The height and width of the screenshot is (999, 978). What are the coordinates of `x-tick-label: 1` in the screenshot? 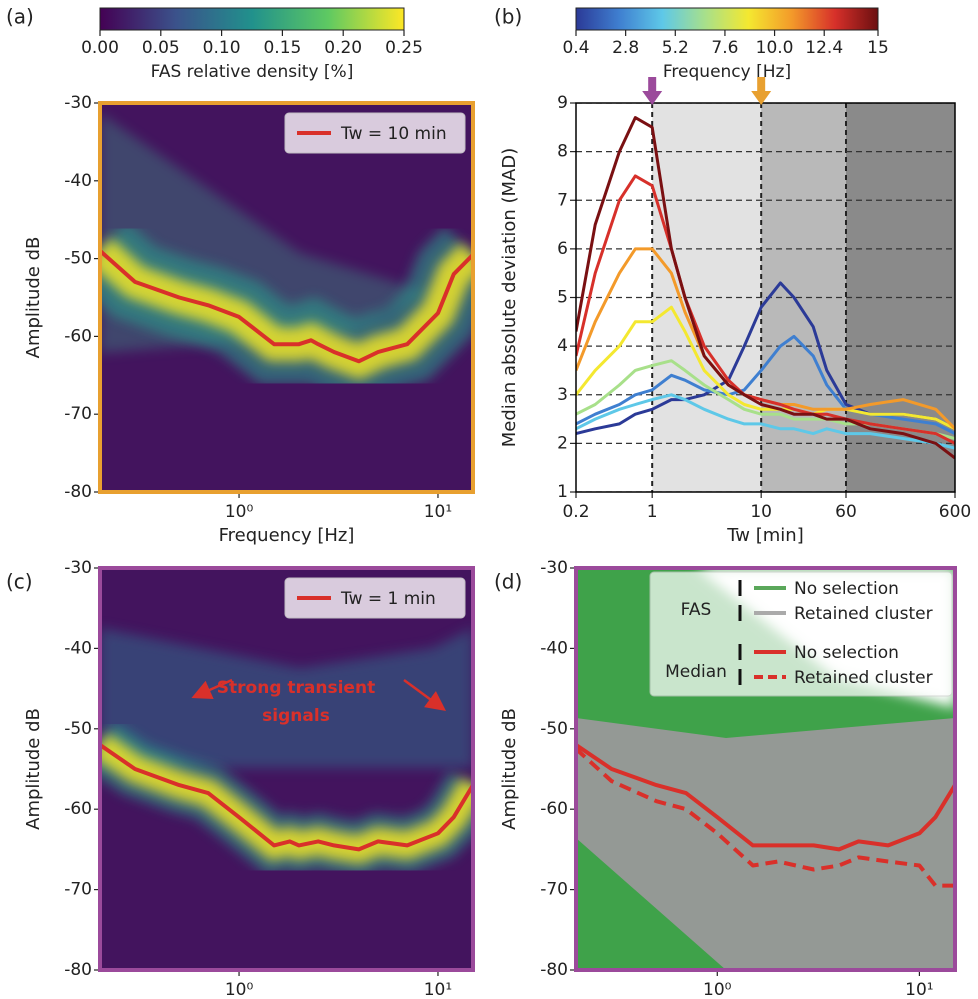 It's located at (652, 512).